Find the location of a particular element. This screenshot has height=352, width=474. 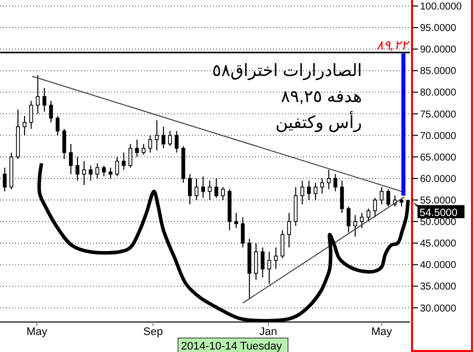

annotation: هدفه ٨٩,٢٥ is located at coordinates (321, 96).